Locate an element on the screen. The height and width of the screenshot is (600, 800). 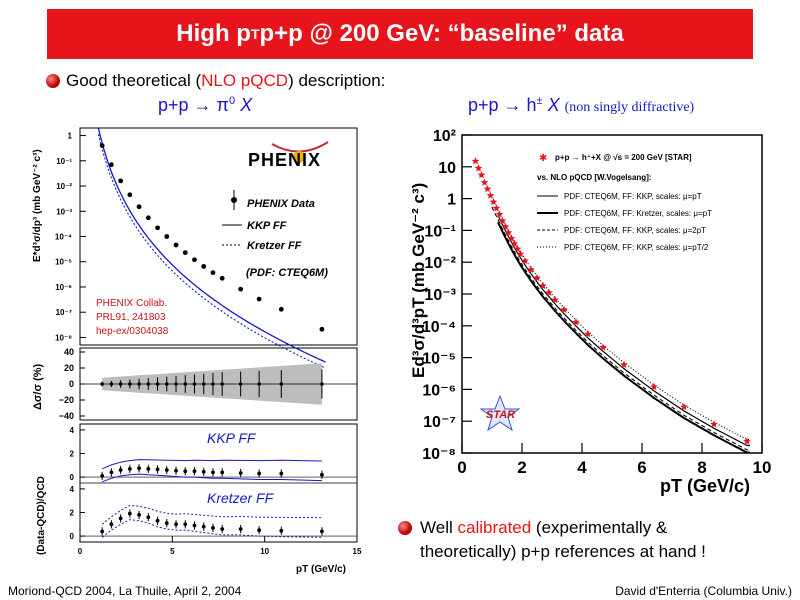
right-kretzer-curve is located at coordinates (623, 337).